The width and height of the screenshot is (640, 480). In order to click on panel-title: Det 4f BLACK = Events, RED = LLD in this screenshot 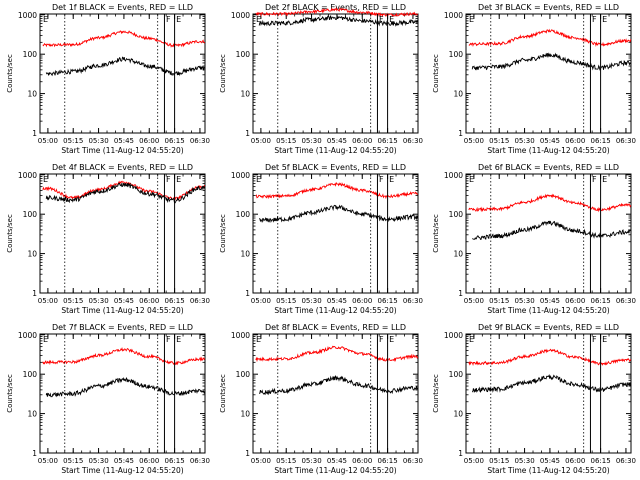, I will do `click(122, 167)`.